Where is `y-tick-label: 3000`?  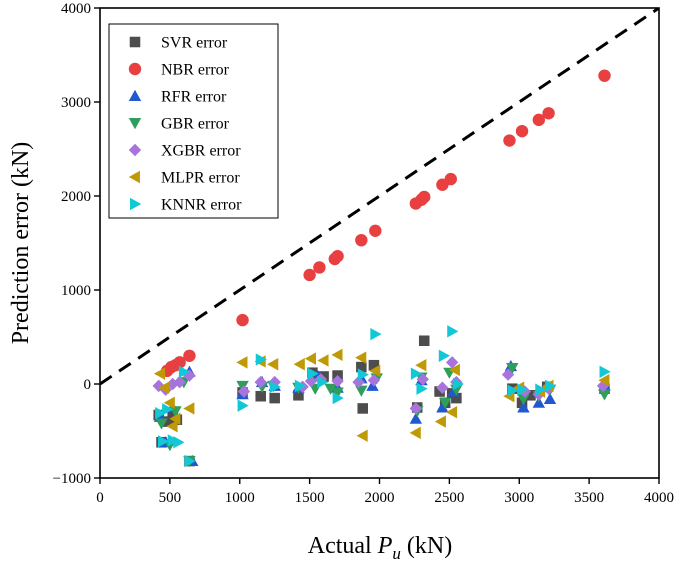
y-tick-label: 3000 is located at coordinates (76, 103).